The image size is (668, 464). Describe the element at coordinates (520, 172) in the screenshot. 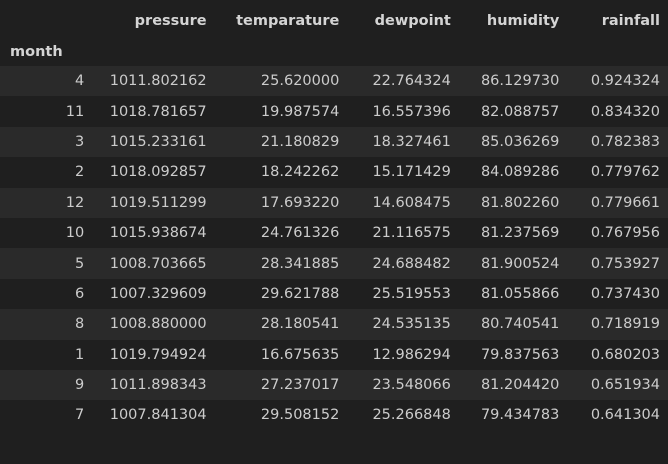

I see `cell-humidity: 84.089286` at that location.